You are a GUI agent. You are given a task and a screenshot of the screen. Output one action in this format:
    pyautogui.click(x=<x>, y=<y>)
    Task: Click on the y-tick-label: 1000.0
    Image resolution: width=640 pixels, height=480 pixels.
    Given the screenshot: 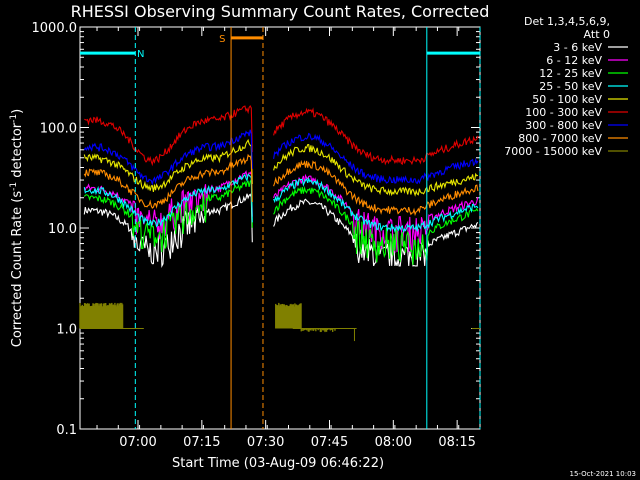 What is the action you would take?
    pyautogui.click(x=55, y=28)
    